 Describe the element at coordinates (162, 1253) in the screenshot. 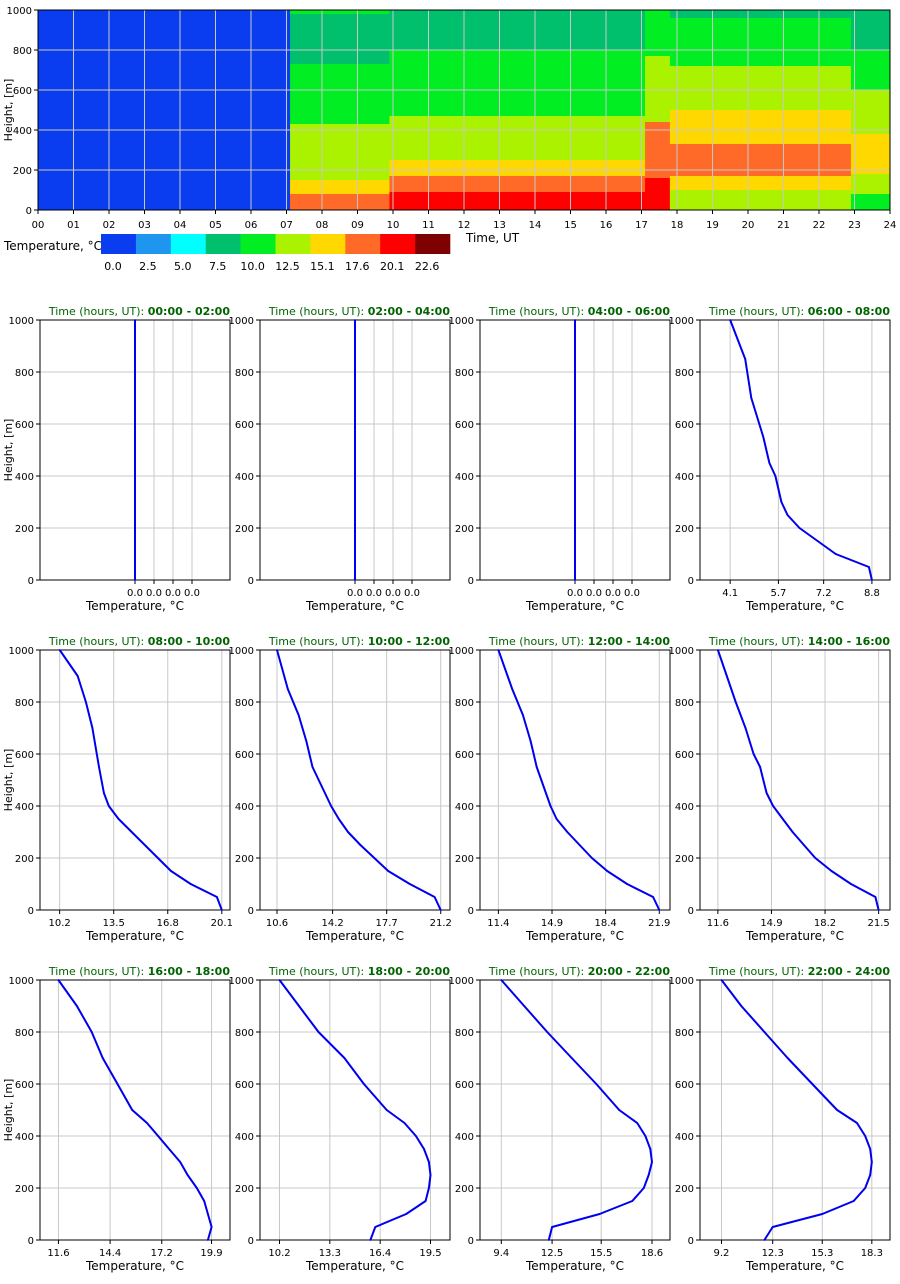

I see `panel-x-tick-label: 17.2` at that location.